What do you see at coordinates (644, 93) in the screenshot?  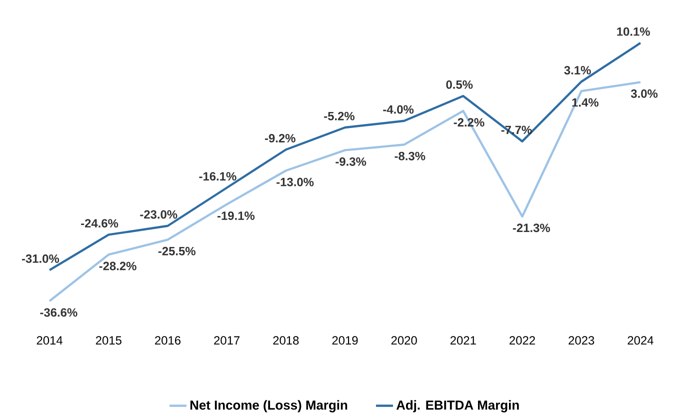 I see `data-label: 3.0%` at bounding box center [644, 93].